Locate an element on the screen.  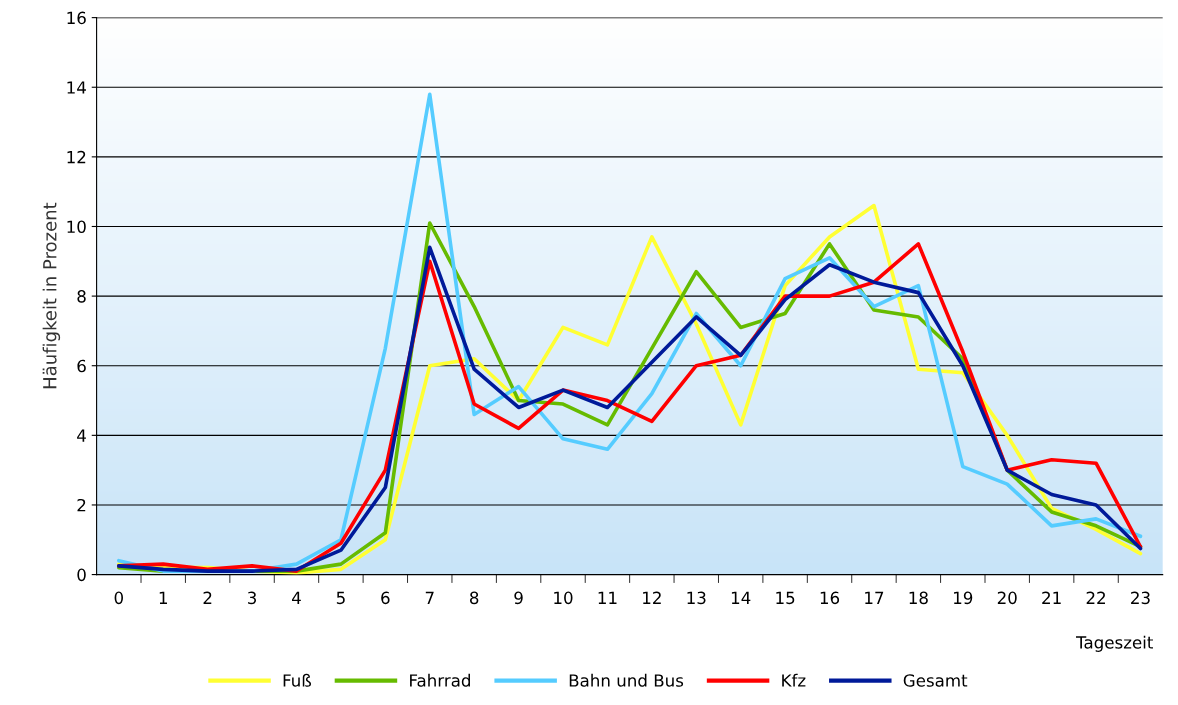
y-tick-label: 0 is located at coordinates (81, 575).